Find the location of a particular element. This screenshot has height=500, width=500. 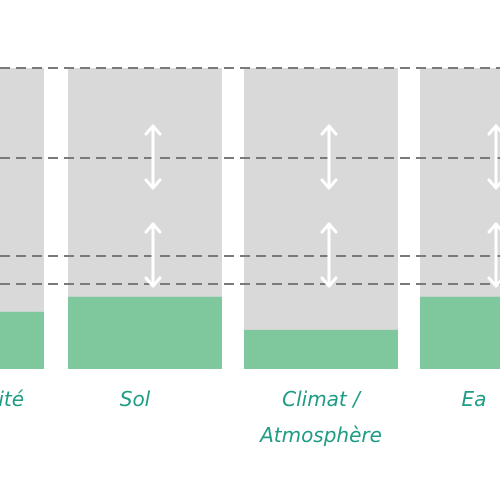

column-sol-fill is located at coordinates (145, 332).